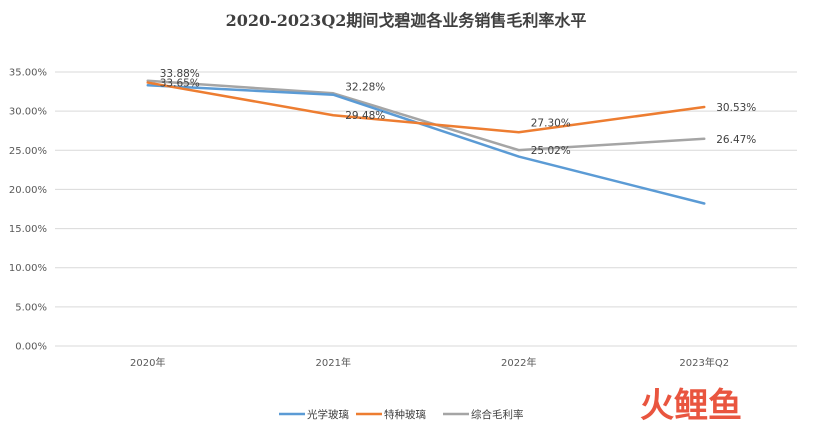  I want to click on data-label: 29.48%, so click(365, 116).